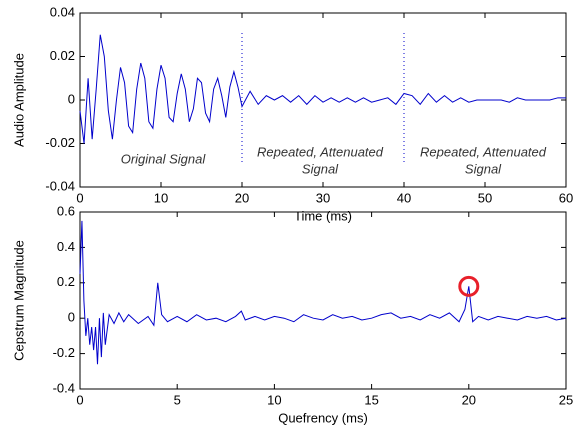  Describe the element at coordinates (323, 215) in the screenshot. I see `x-axis-label: Time (ms)` at that location.